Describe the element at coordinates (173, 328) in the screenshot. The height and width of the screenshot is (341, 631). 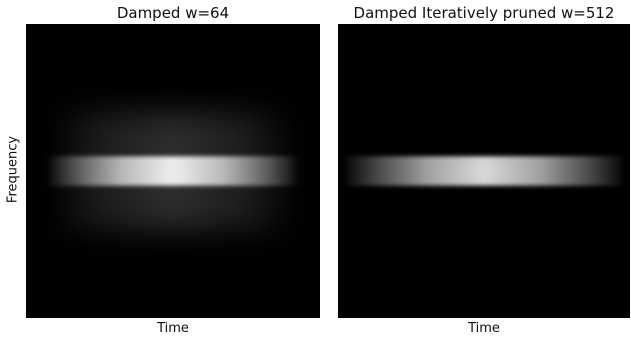
I see `left-chart-xlabel: Time` at that location.